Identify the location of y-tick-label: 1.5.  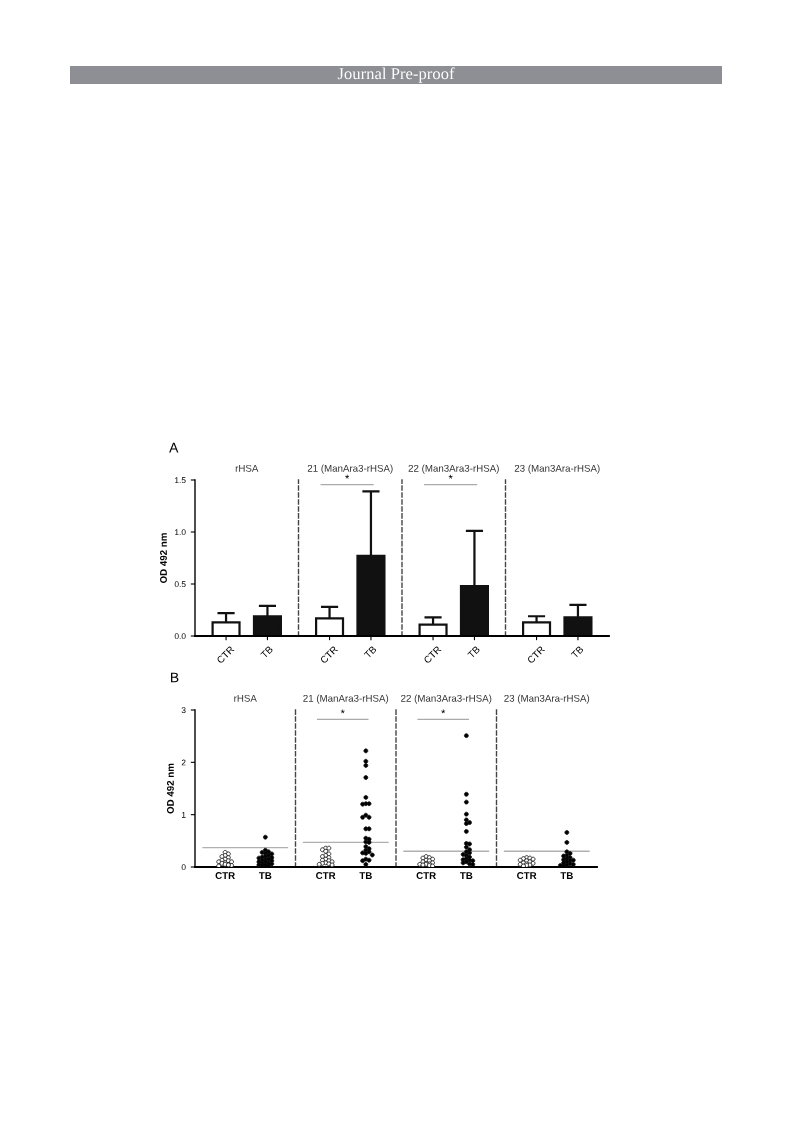
(180, 480).